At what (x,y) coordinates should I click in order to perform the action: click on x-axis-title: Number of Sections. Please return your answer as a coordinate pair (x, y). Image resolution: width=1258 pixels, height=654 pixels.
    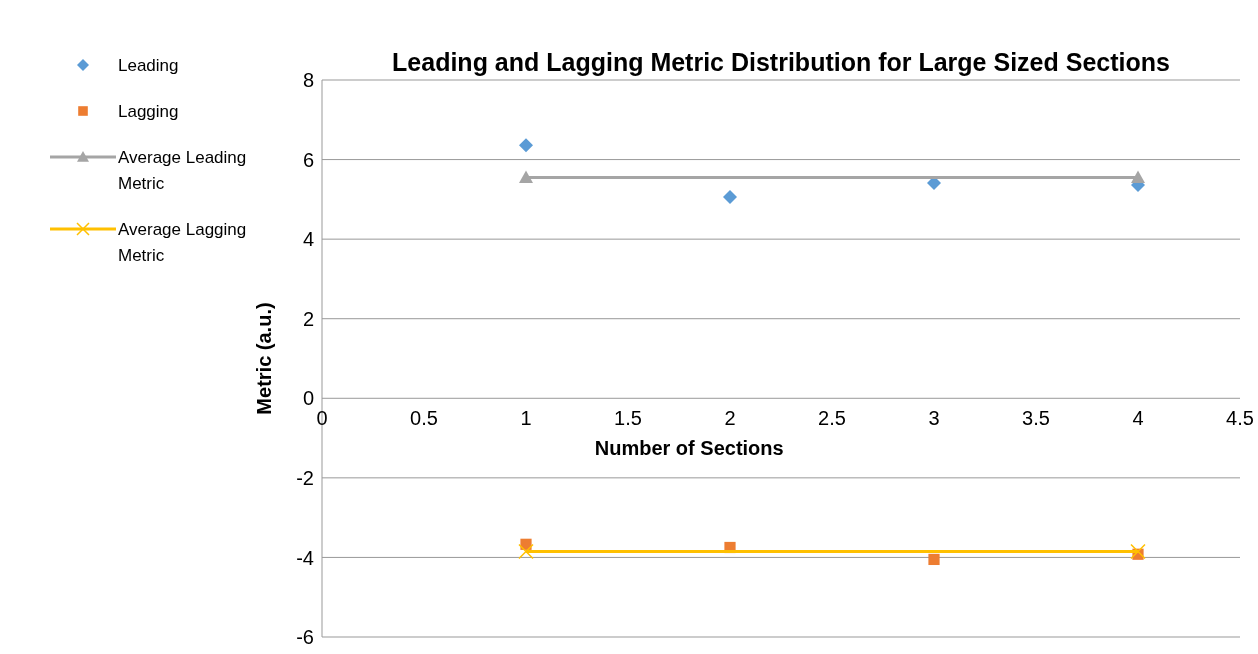
    Looking at the image, I should click on (689, 448).